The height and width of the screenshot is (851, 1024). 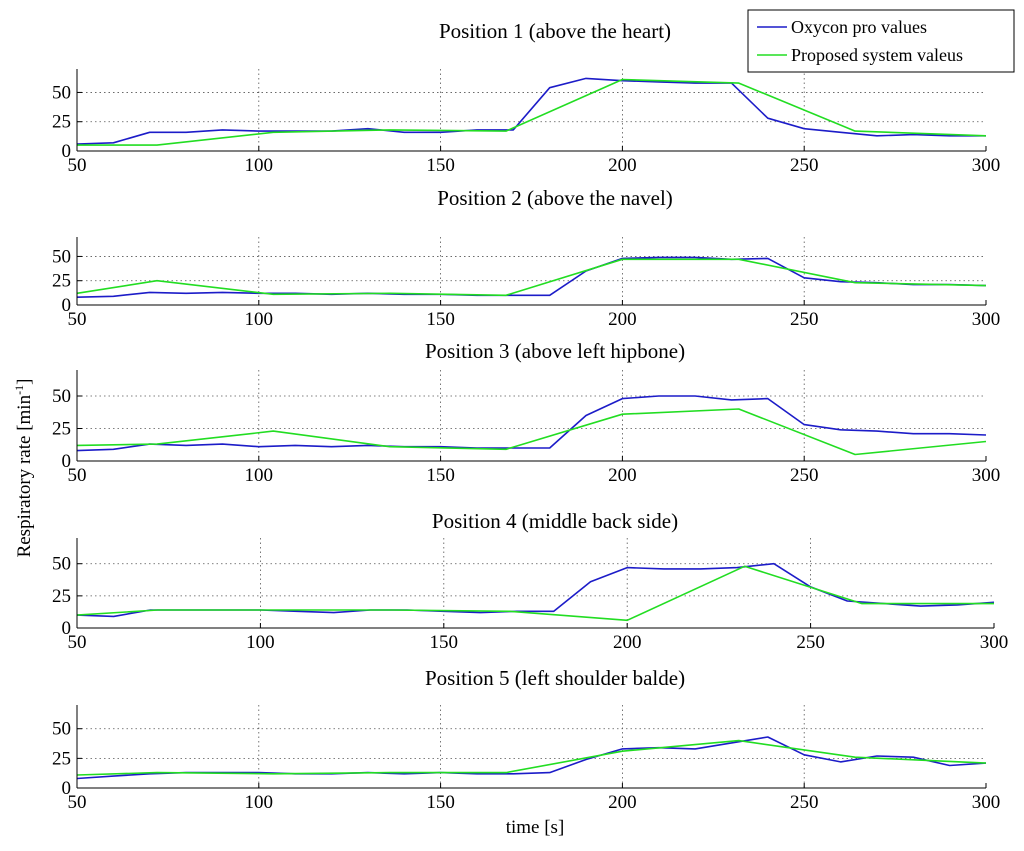 What do you see at coordinates (19, 390) in the screenshot?
I see `y-axis-label-superscript: -1` at bounding box center [19, 390].